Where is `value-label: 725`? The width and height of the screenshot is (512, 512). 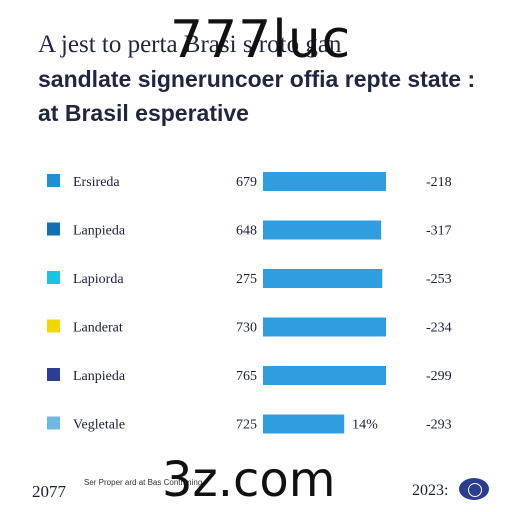
value-label: 725 is located at coordinates (246, 425).